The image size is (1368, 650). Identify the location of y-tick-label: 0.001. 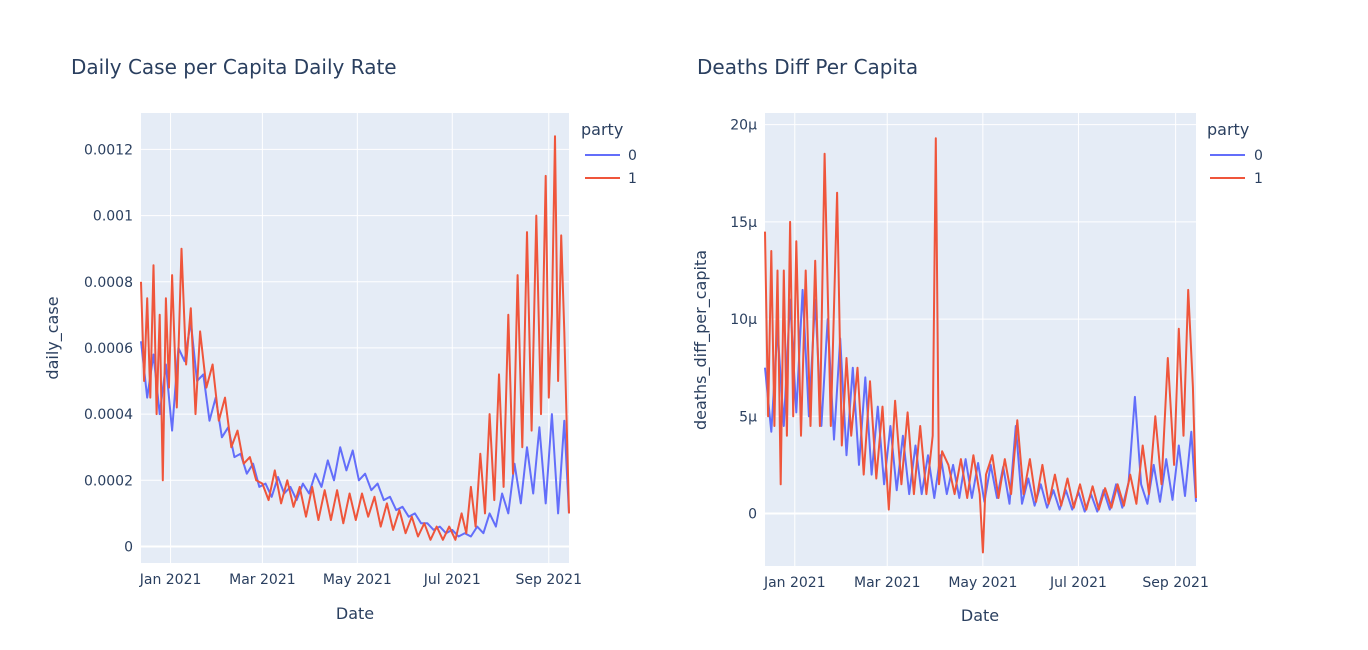
(113, 217).